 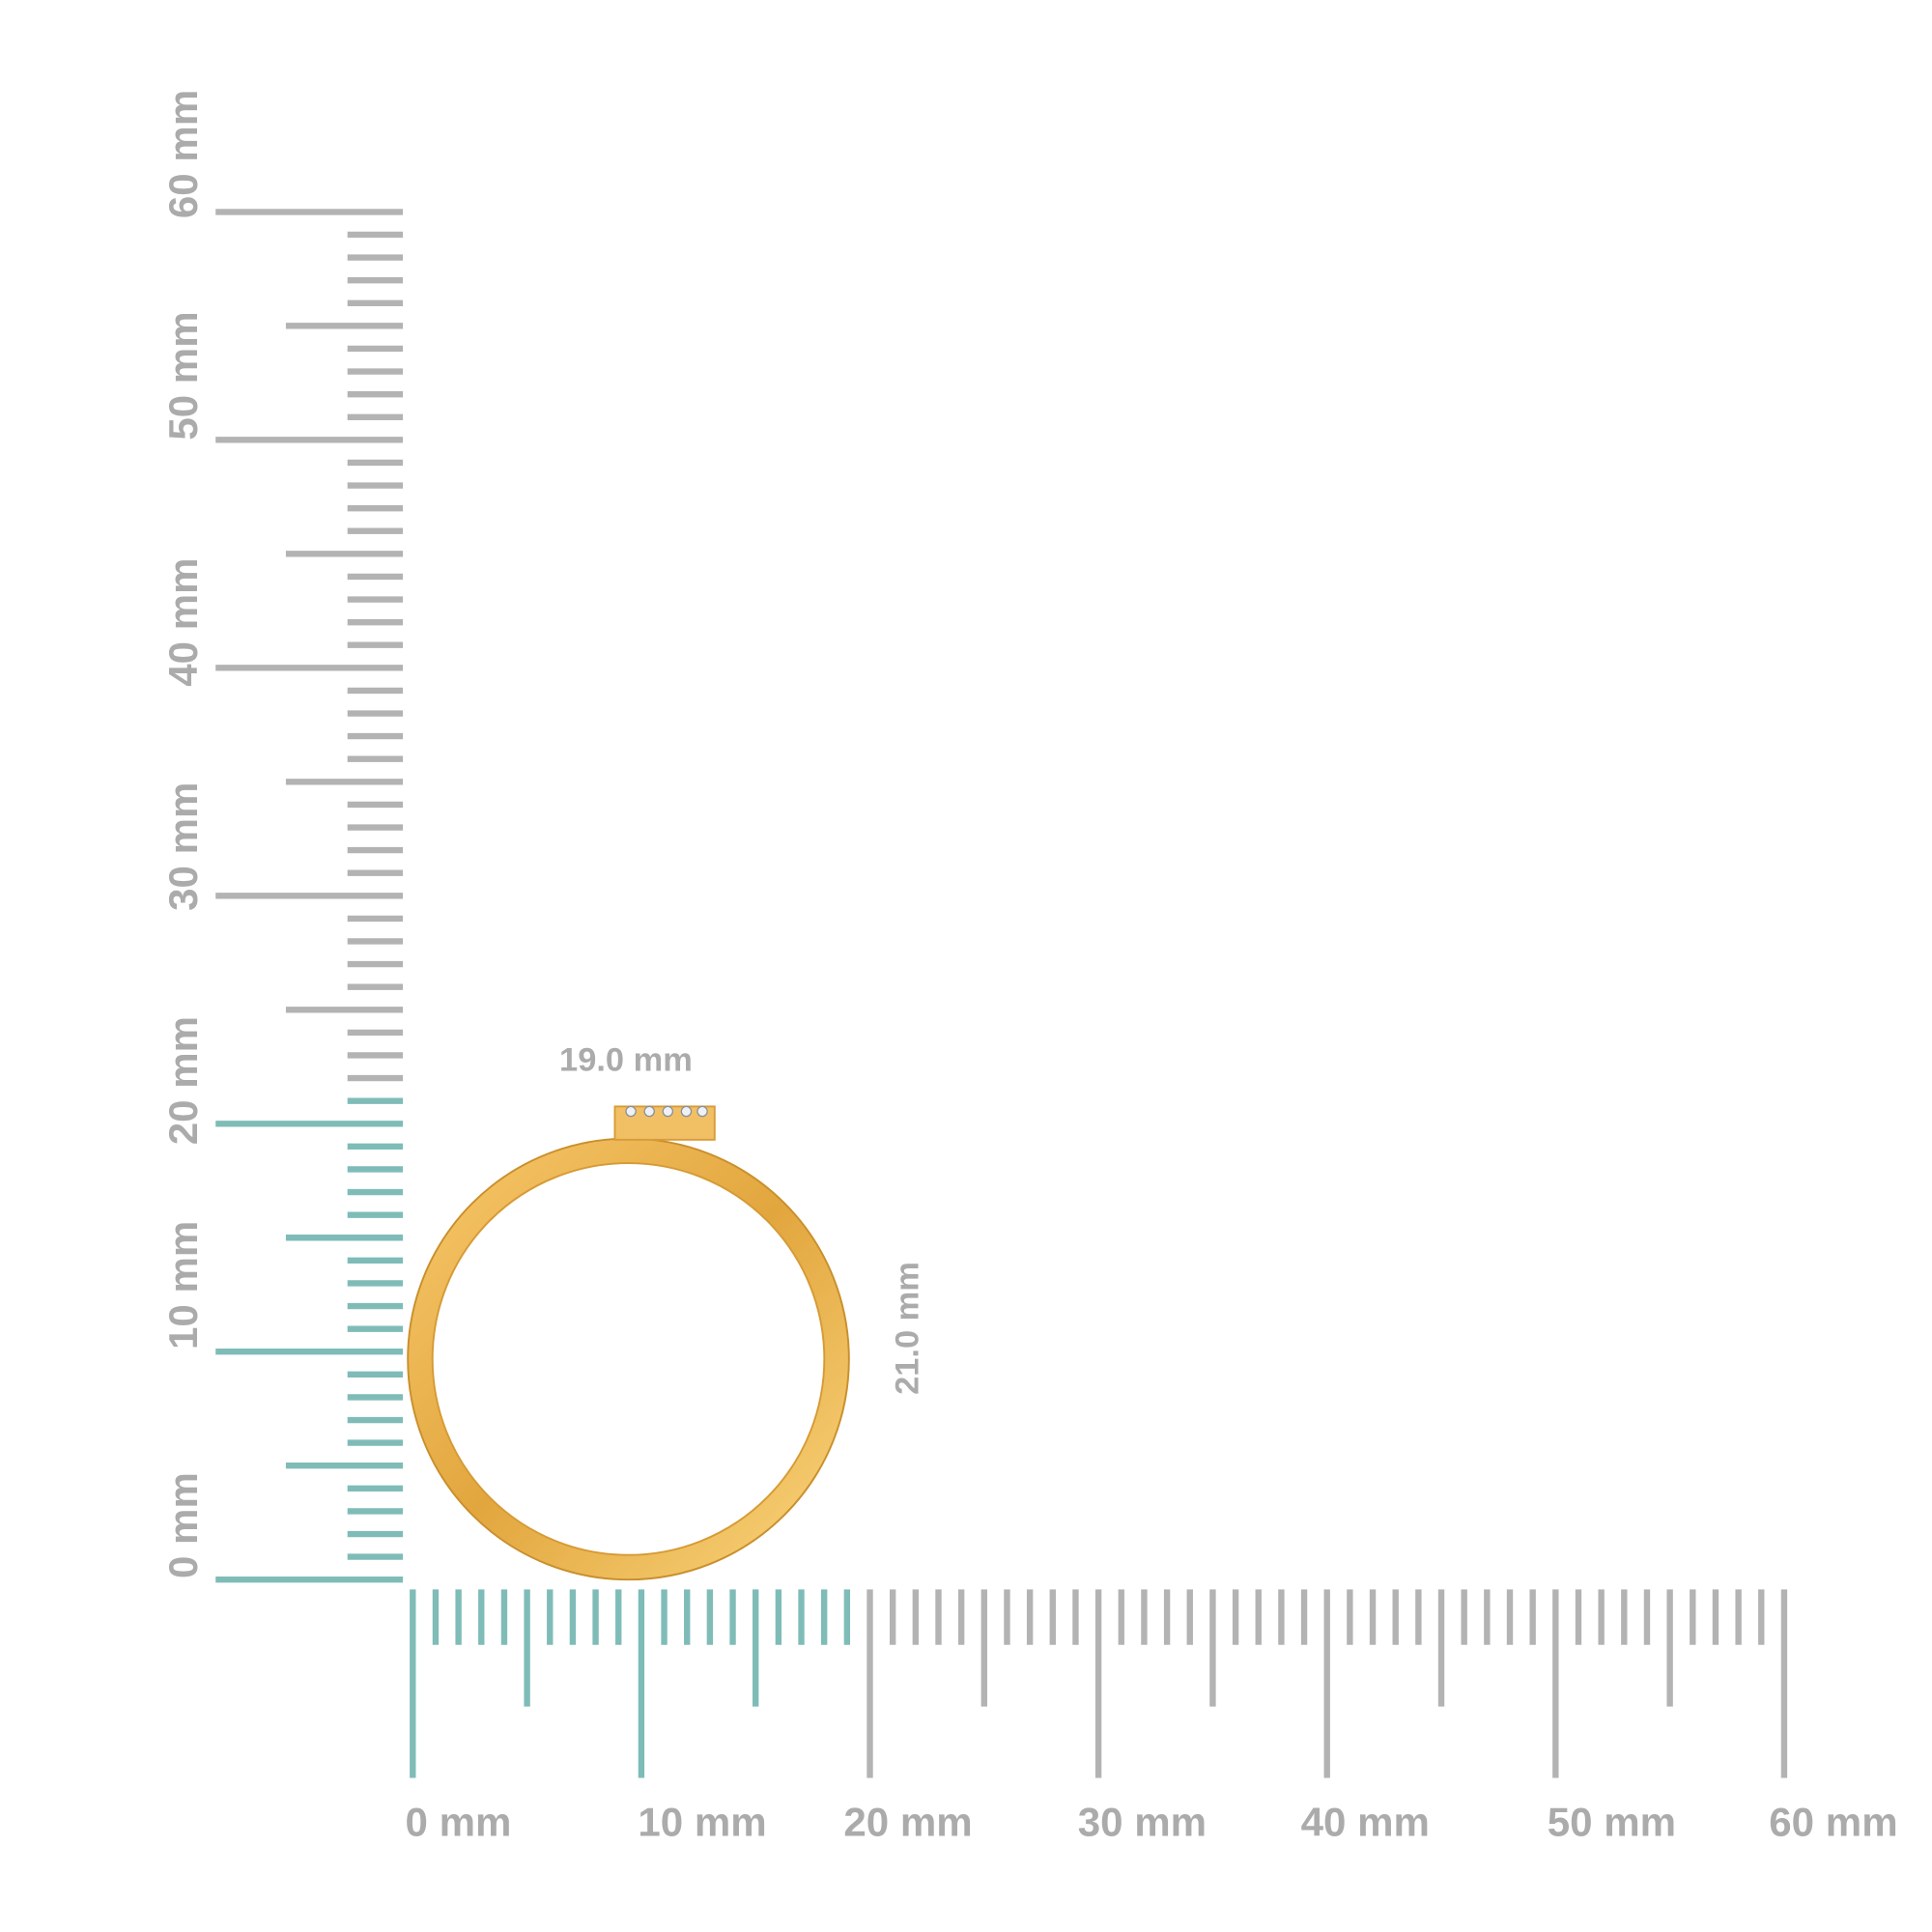 I want to click on height-label: 21.0 mm, so click(x=907, y=1328).